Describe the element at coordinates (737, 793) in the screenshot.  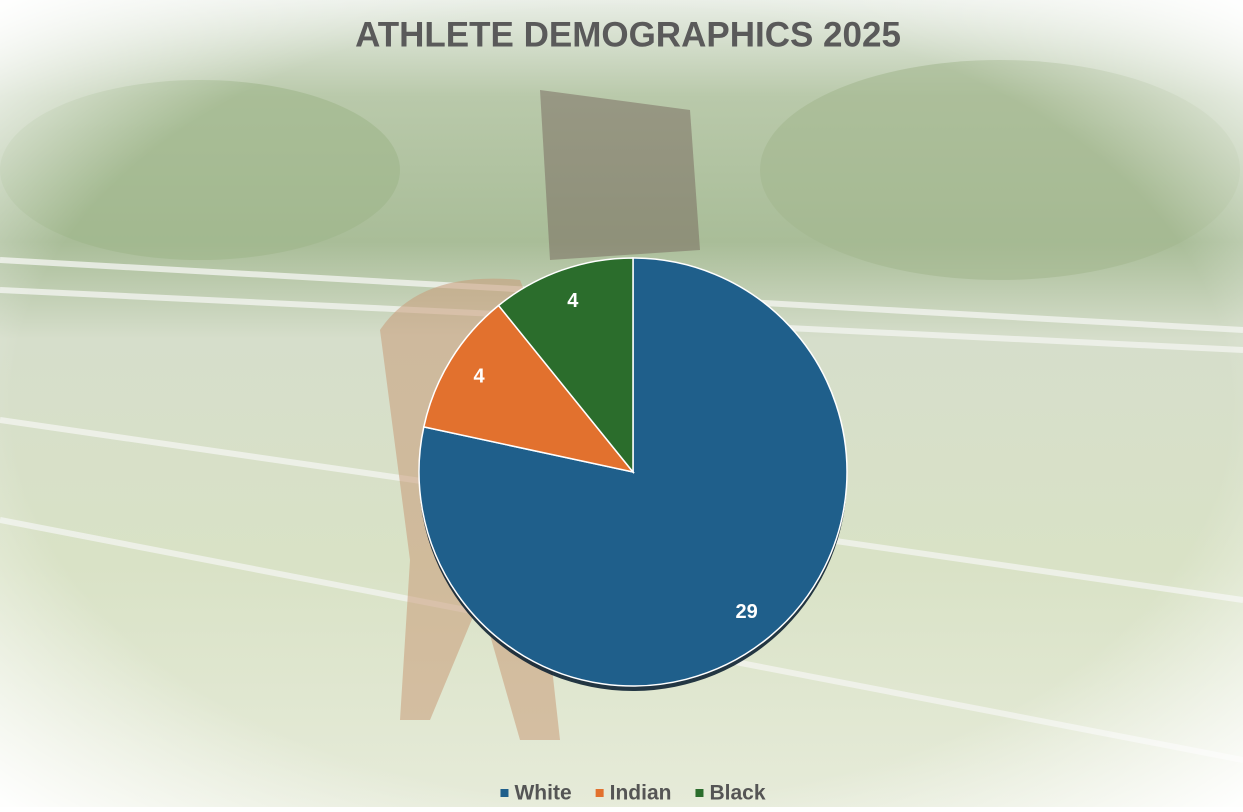
I see `legend-label: Black` at that location.